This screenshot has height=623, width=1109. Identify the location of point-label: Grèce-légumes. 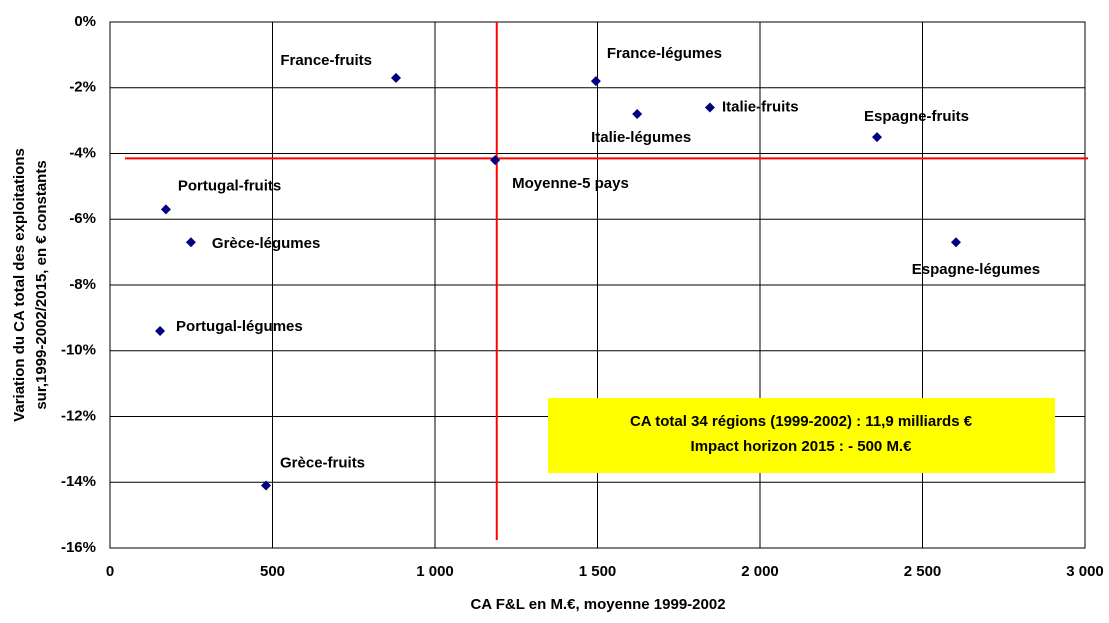
(266, 243).